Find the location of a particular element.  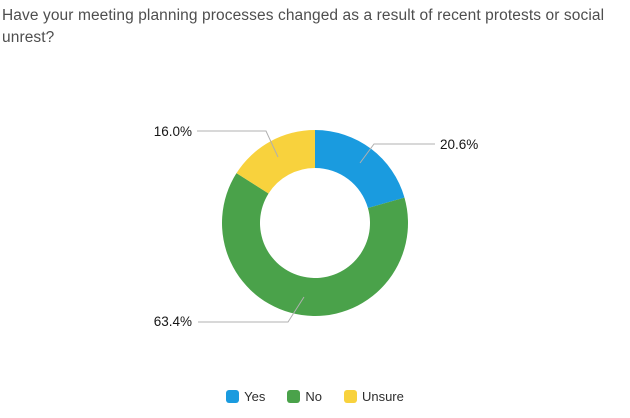

legend-item-yes: Yes is located at coordinates (245, 396).